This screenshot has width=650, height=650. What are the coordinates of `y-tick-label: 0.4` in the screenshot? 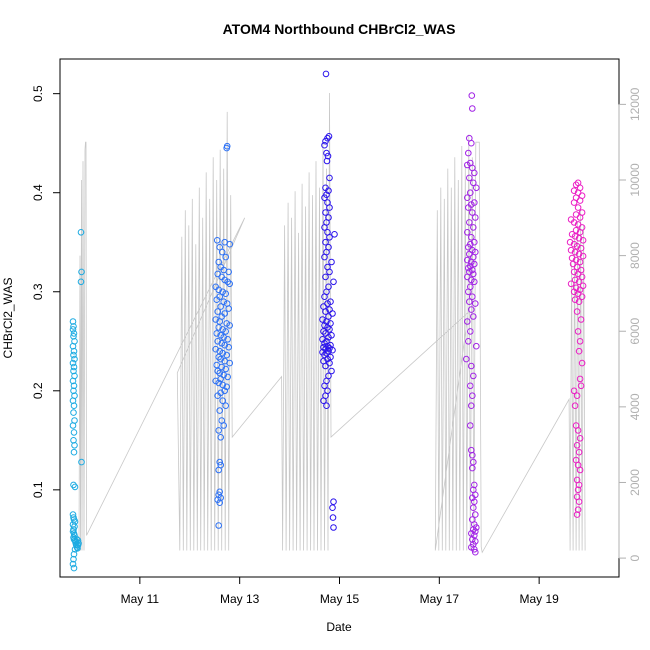 It's located at (38, 192).